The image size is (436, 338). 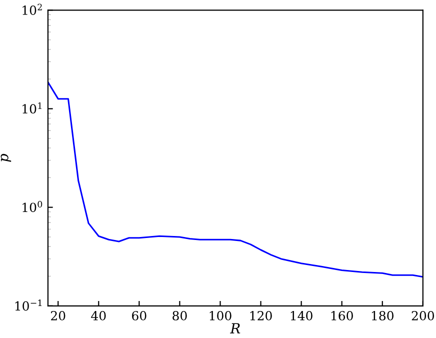 I want to click on x-tick-label: 200, so click(x=423, y=315).